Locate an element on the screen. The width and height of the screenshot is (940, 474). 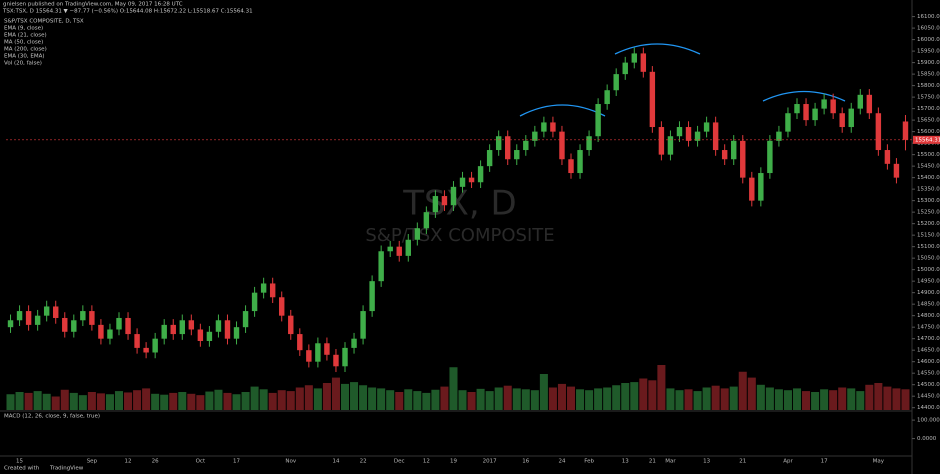
x-tick-label: 15 is located at coordinates (19, 462).